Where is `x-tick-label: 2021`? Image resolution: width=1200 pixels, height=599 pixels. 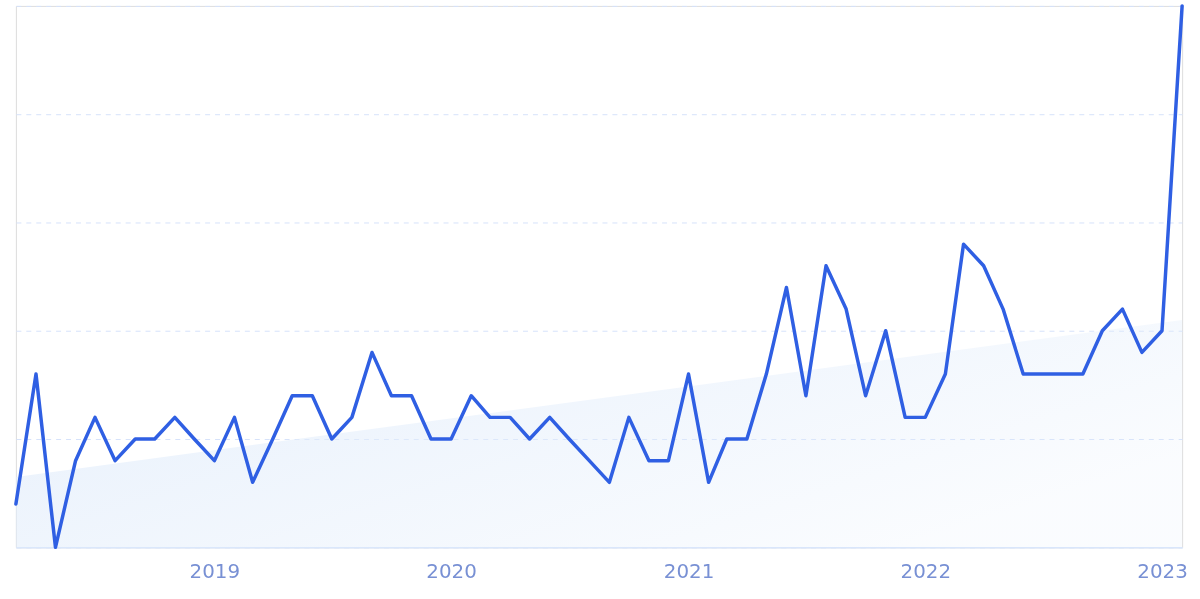 x-tick-label: 2021 is located at coordinates (689, 571).